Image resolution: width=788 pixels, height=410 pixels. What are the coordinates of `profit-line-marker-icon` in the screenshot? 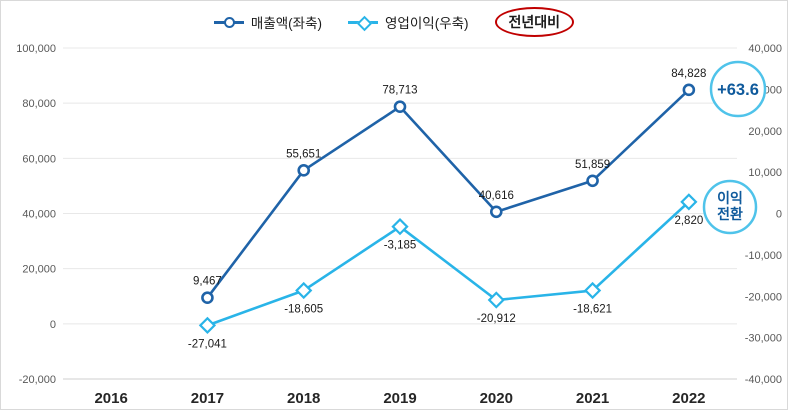 It's located at (363, 23).